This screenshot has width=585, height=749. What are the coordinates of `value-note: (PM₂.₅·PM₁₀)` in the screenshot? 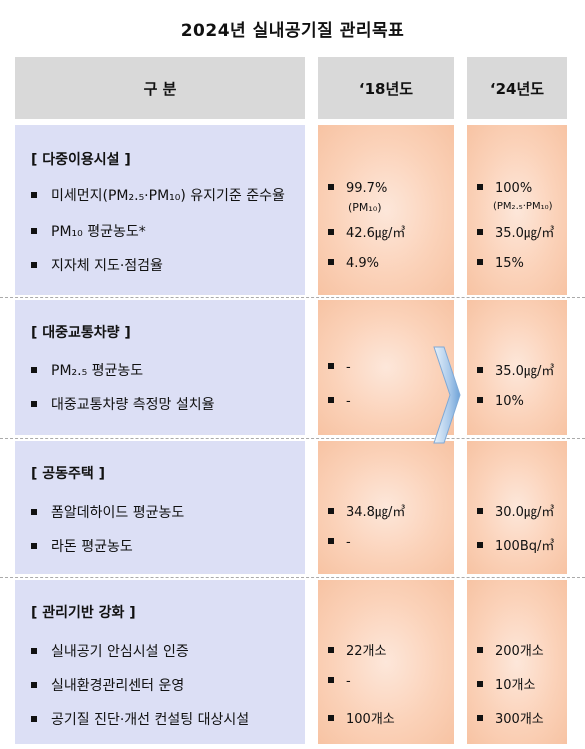 It's located at (523, 206).